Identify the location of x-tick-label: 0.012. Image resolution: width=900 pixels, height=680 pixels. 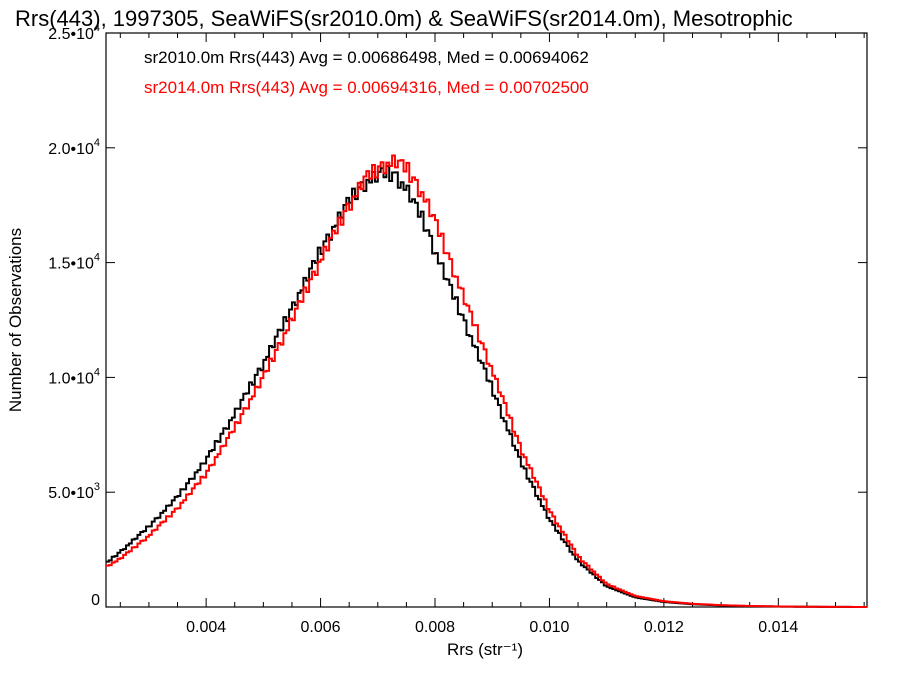
(664, 627).